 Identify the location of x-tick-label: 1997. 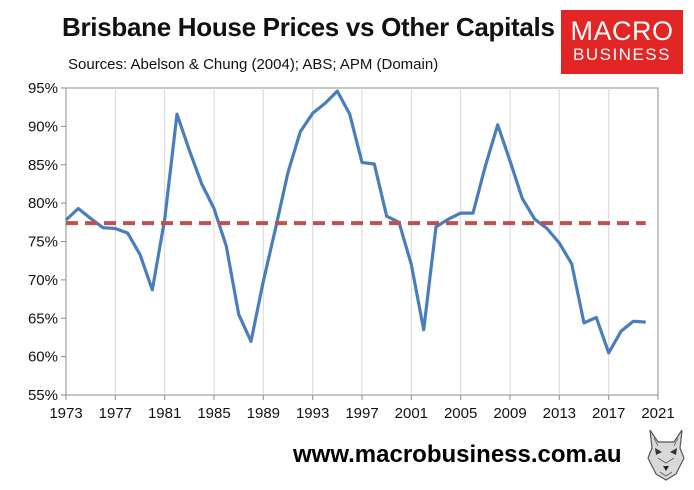
(361, 412).